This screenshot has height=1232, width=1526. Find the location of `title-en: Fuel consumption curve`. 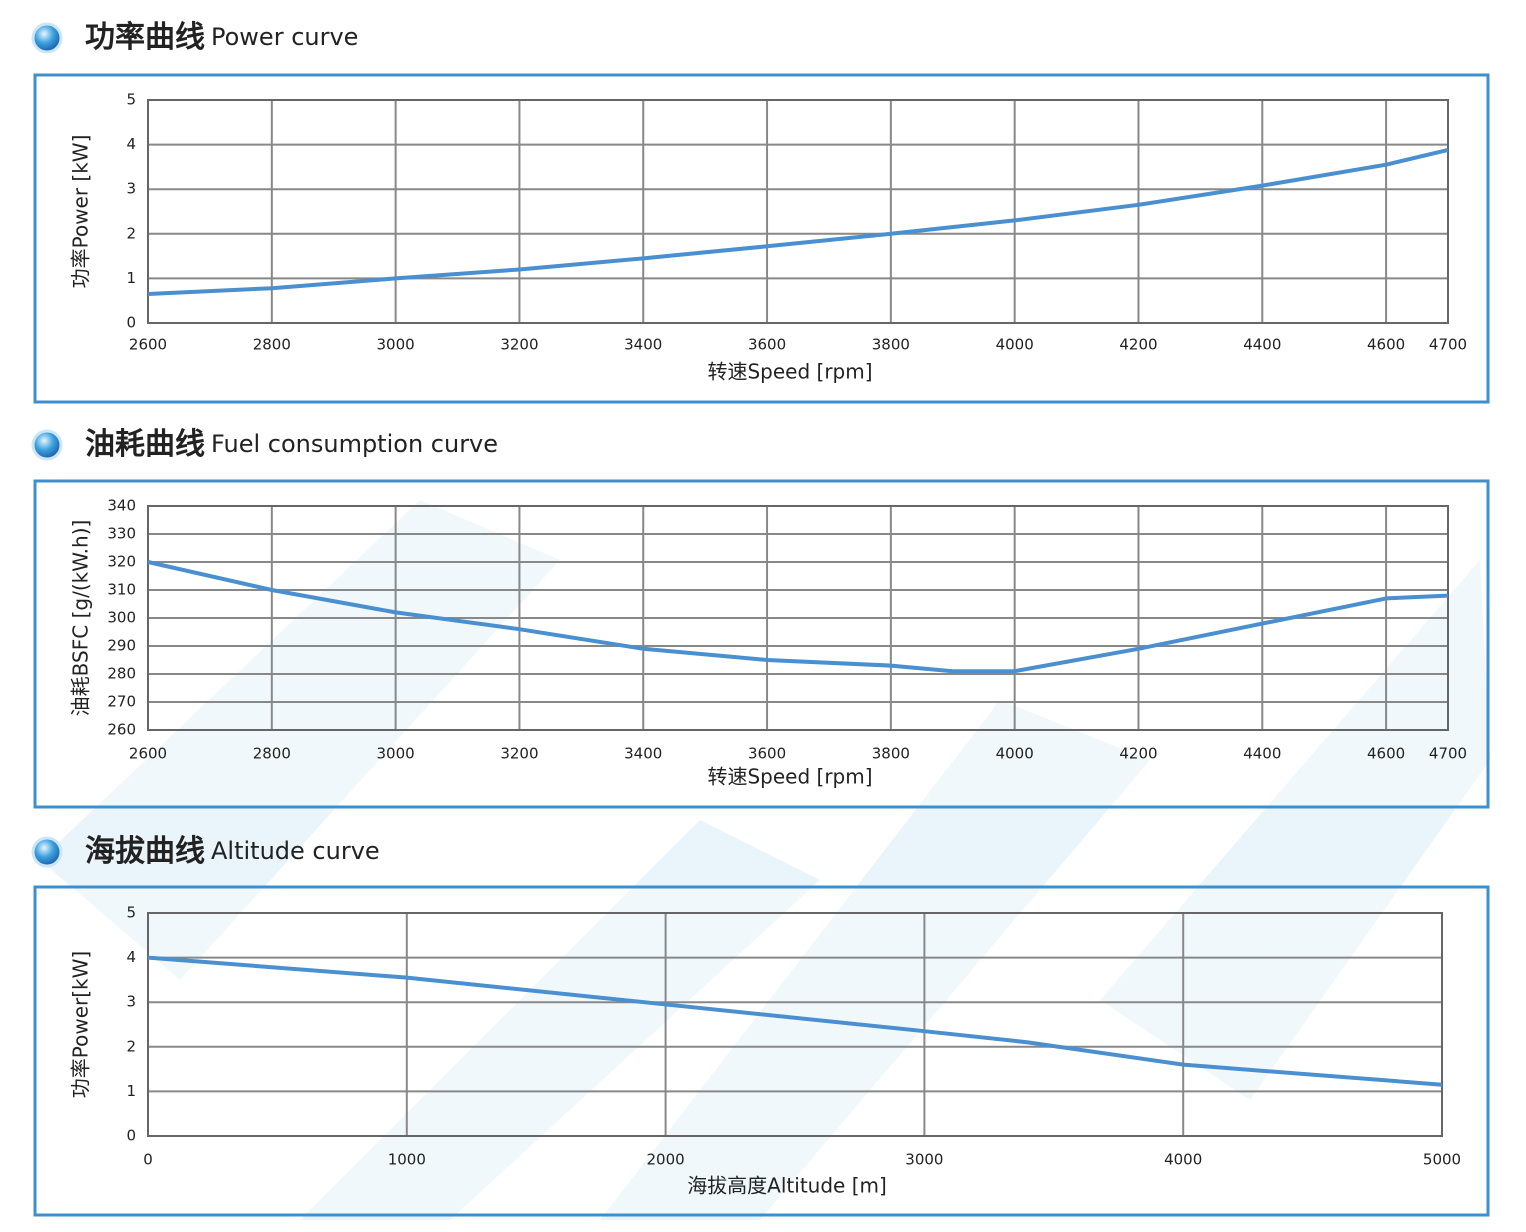

title-en: Fuel consumption curve is located at coordinates (354, 444).